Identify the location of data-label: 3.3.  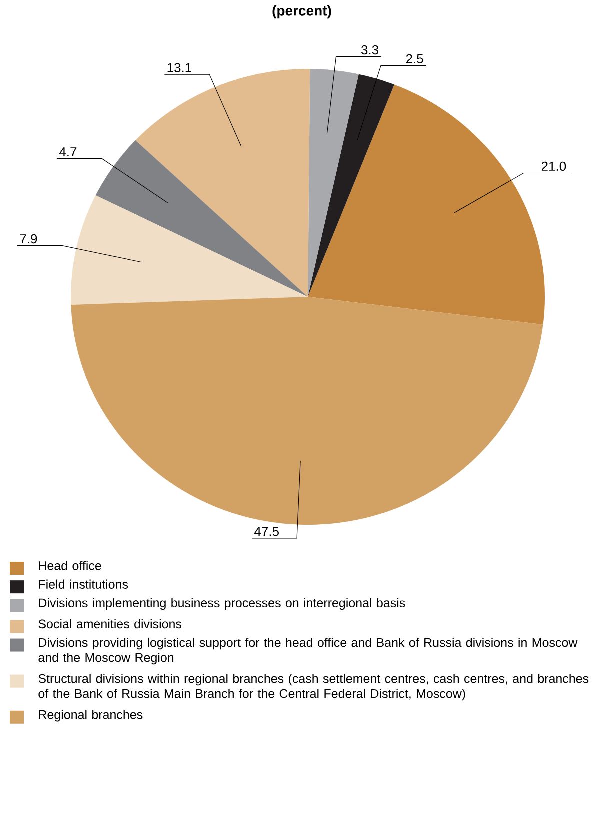
(369, 50).